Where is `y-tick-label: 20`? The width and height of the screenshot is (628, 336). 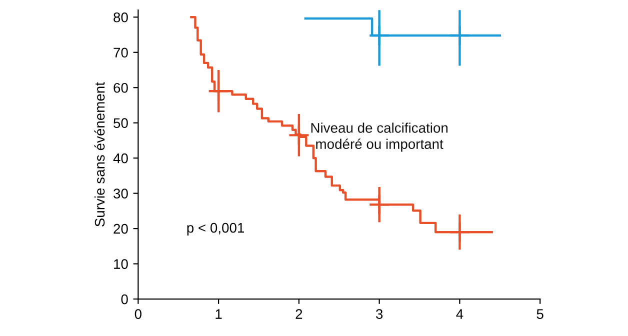
y-tick-label: 20 is located at coordinates (121, 229).